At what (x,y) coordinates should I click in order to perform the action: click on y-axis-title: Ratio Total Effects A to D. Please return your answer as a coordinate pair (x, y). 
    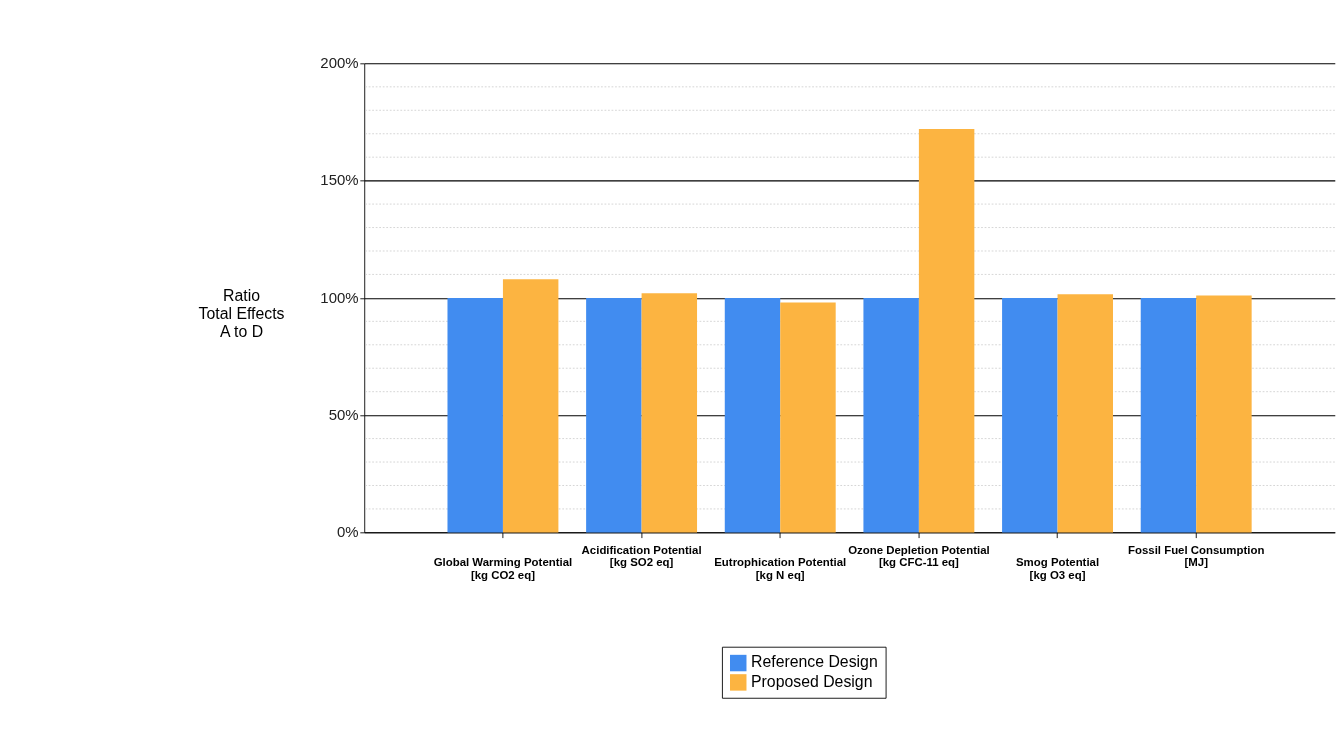
    Looking at the image, I should click on (241, 313).